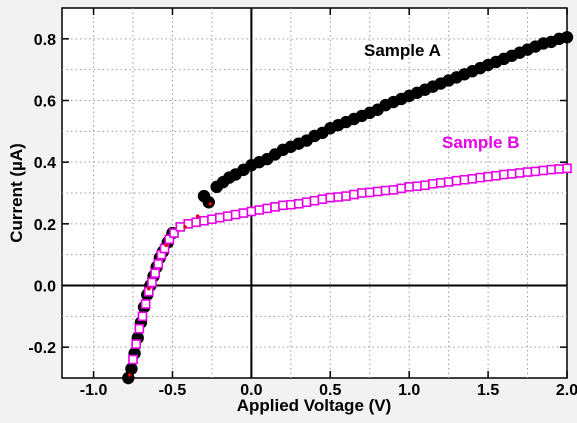 The image size is (577, 423). What do you see at coordinates (45, 287) in the screenshot?
I see `y-tick-label: 0.0` at bounding box center [45, 287].